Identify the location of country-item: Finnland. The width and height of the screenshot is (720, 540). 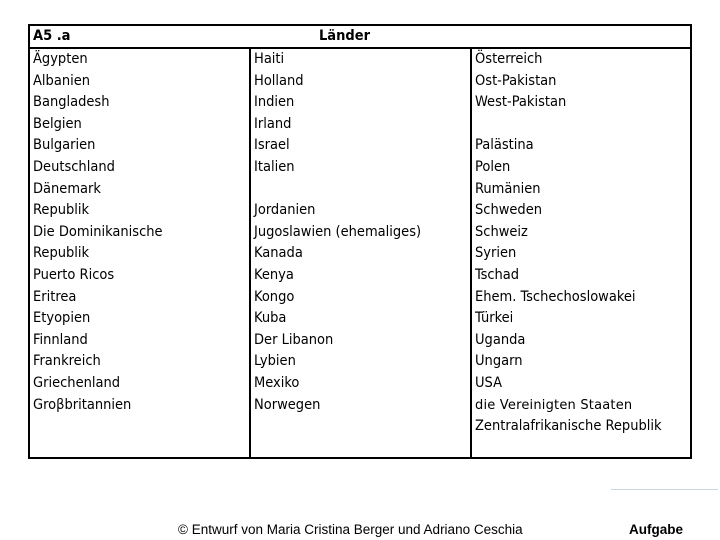
(60, 339).